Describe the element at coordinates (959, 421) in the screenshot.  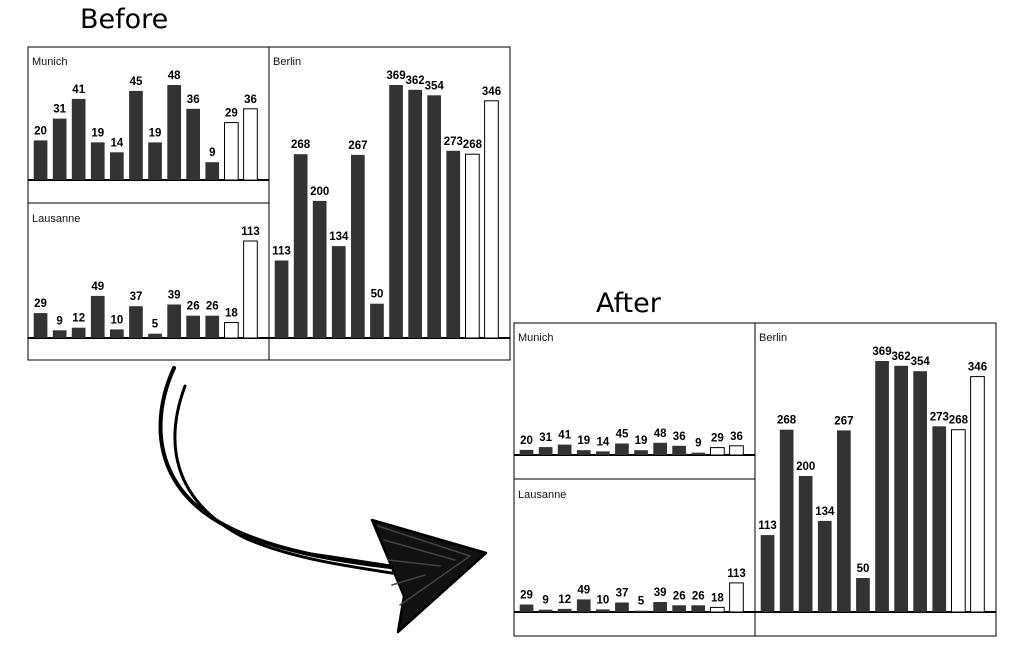
I see `data-label-berlin-11: 268` at that location.